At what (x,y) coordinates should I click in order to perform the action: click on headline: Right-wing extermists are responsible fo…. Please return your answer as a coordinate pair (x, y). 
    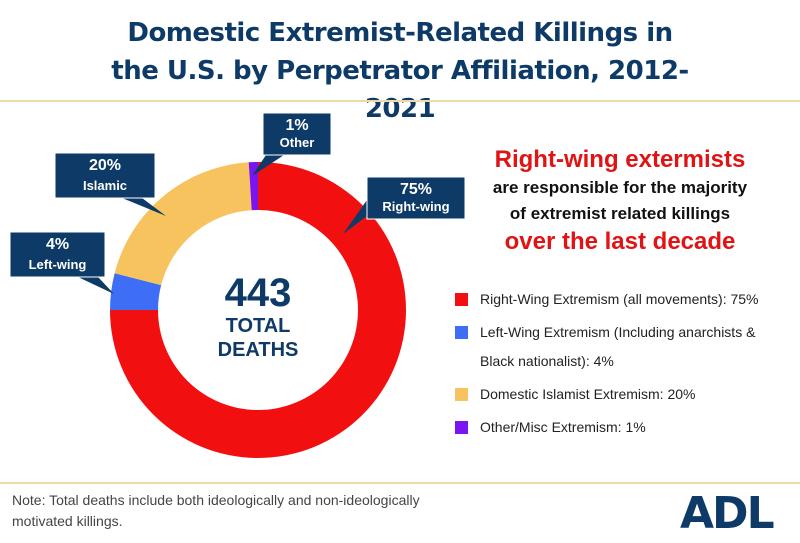
    Looking at the image, I should click on (620, 201).